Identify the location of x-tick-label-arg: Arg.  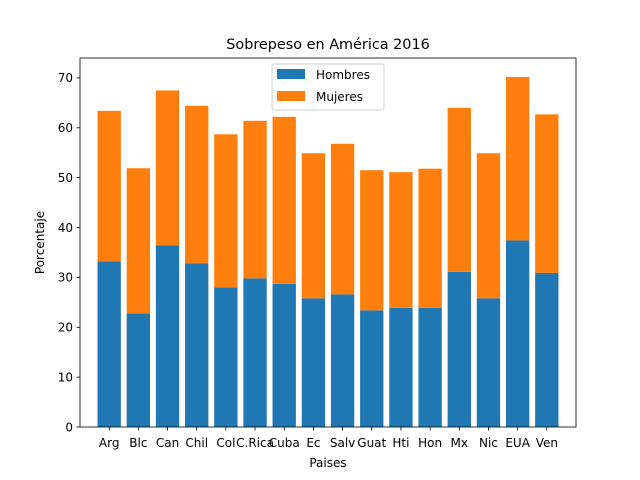
(109, 443).